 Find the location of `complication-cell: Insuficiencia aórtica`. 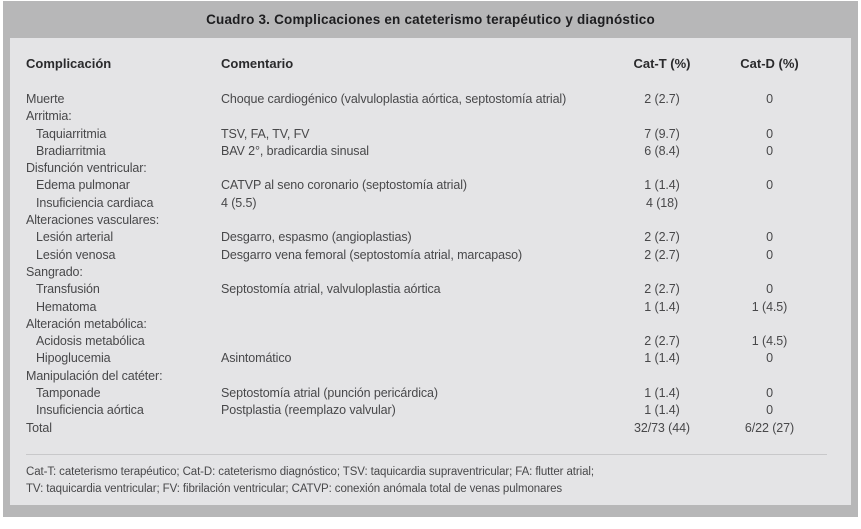

complication-cell: Insuficiencia aórtica is located at coordinates (90, 410).